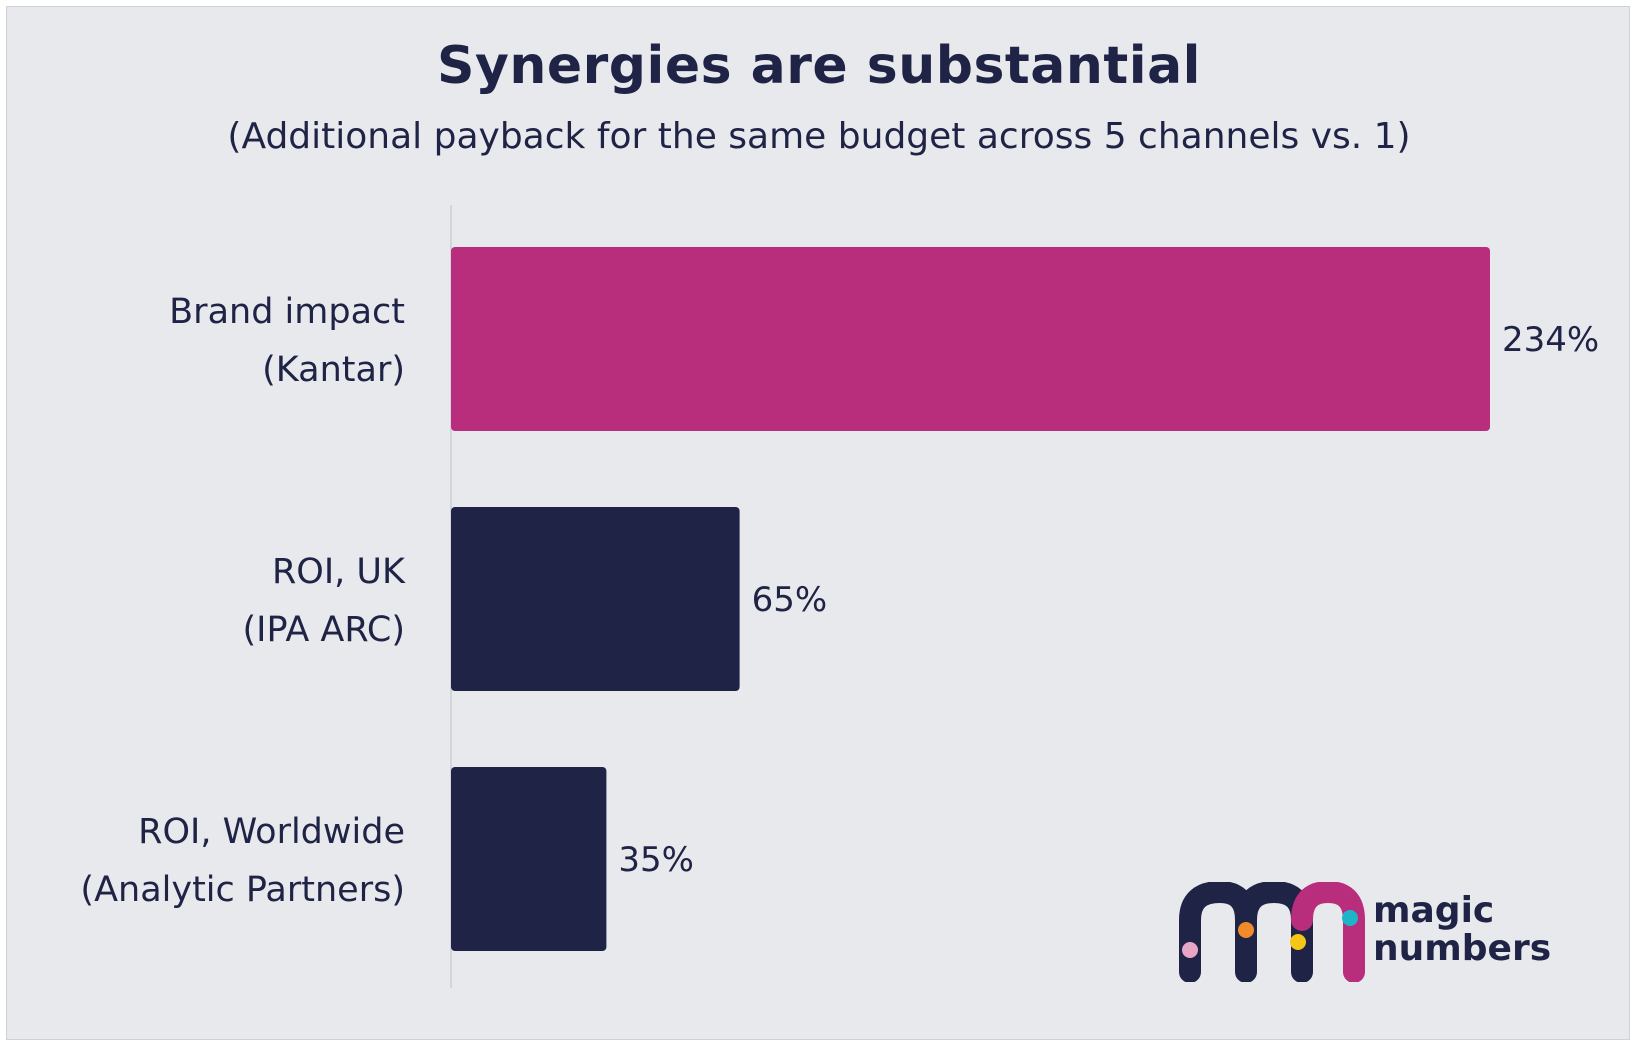 The image size is (1638, 1048). I want to click on logo-mark-icon, so click(1272, 931).